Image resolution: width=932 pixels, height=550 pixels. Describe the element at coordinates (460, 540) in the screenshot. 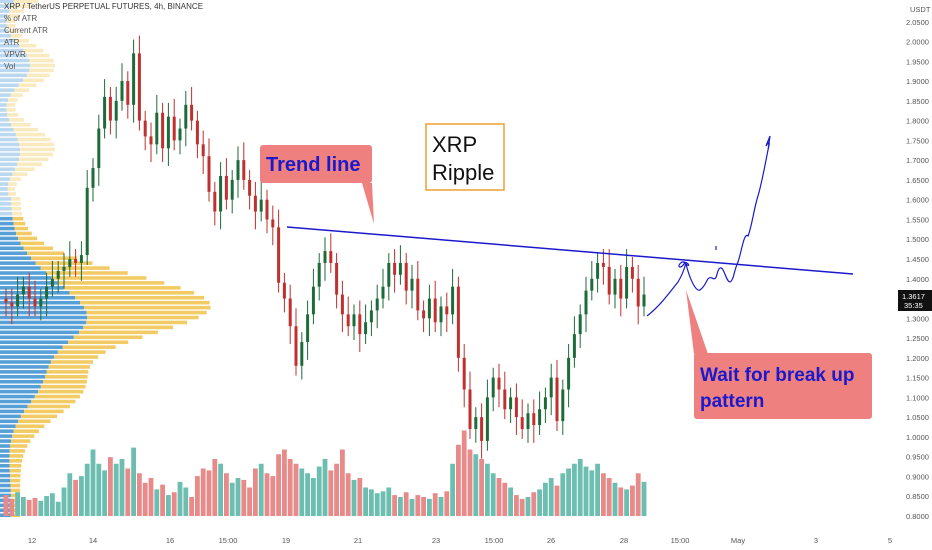

I see `time-axis: 12 14 16 15:00 19 21 23 15:00 26 28 15:00 May 3 5` at that location.